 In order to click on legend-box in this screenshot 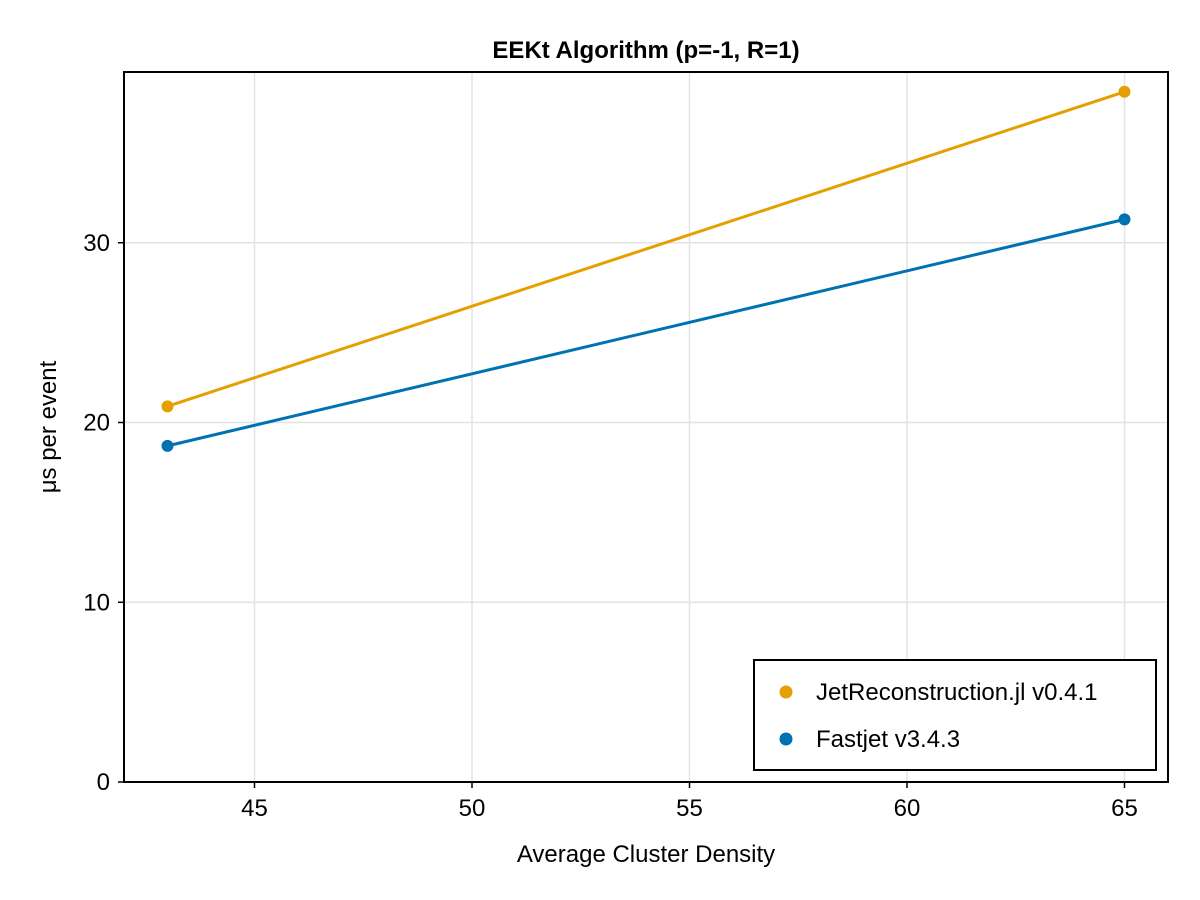, I will do `click(955, 715)`.